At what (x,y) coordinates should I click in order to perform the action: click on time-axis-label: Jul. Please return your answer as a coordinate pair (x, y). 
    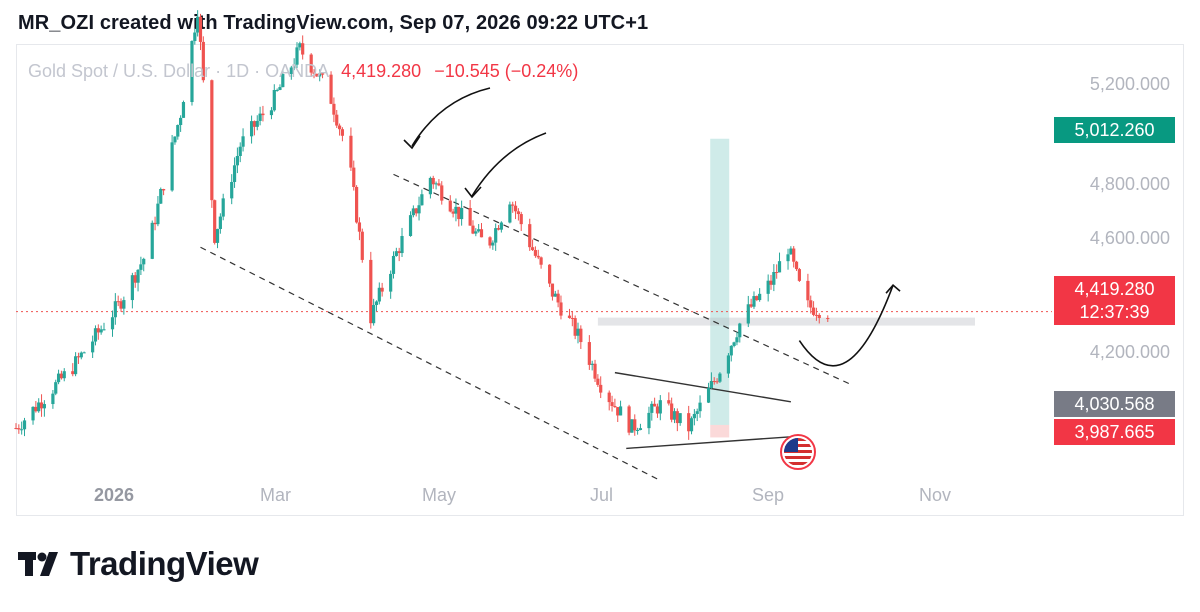
    Looking at the image, I should click on (602, 495).